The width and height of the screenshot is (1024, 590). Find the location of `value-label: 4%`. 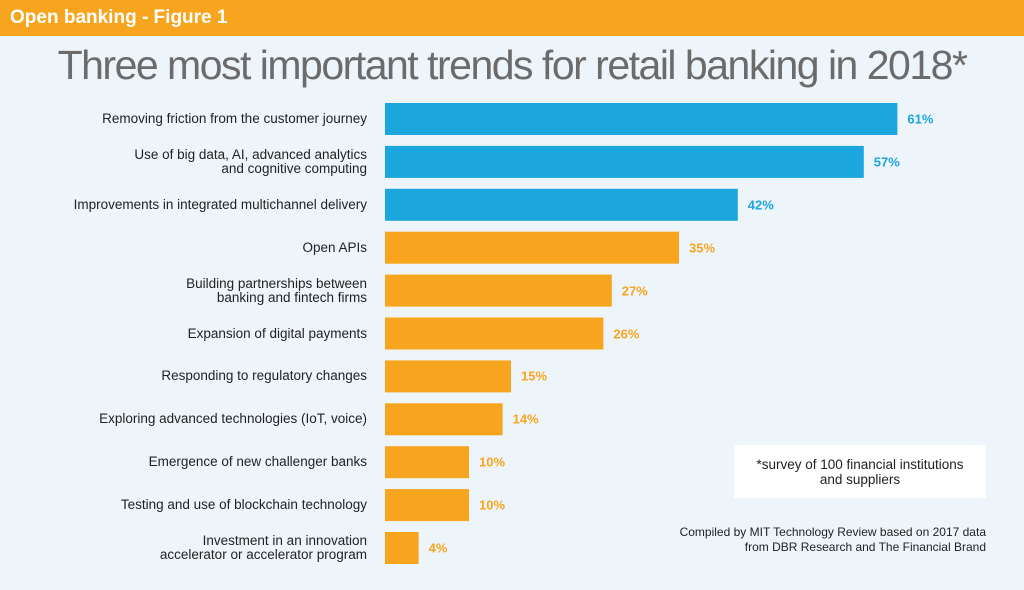

value-label: 4% is located at coordinates (438, 548).